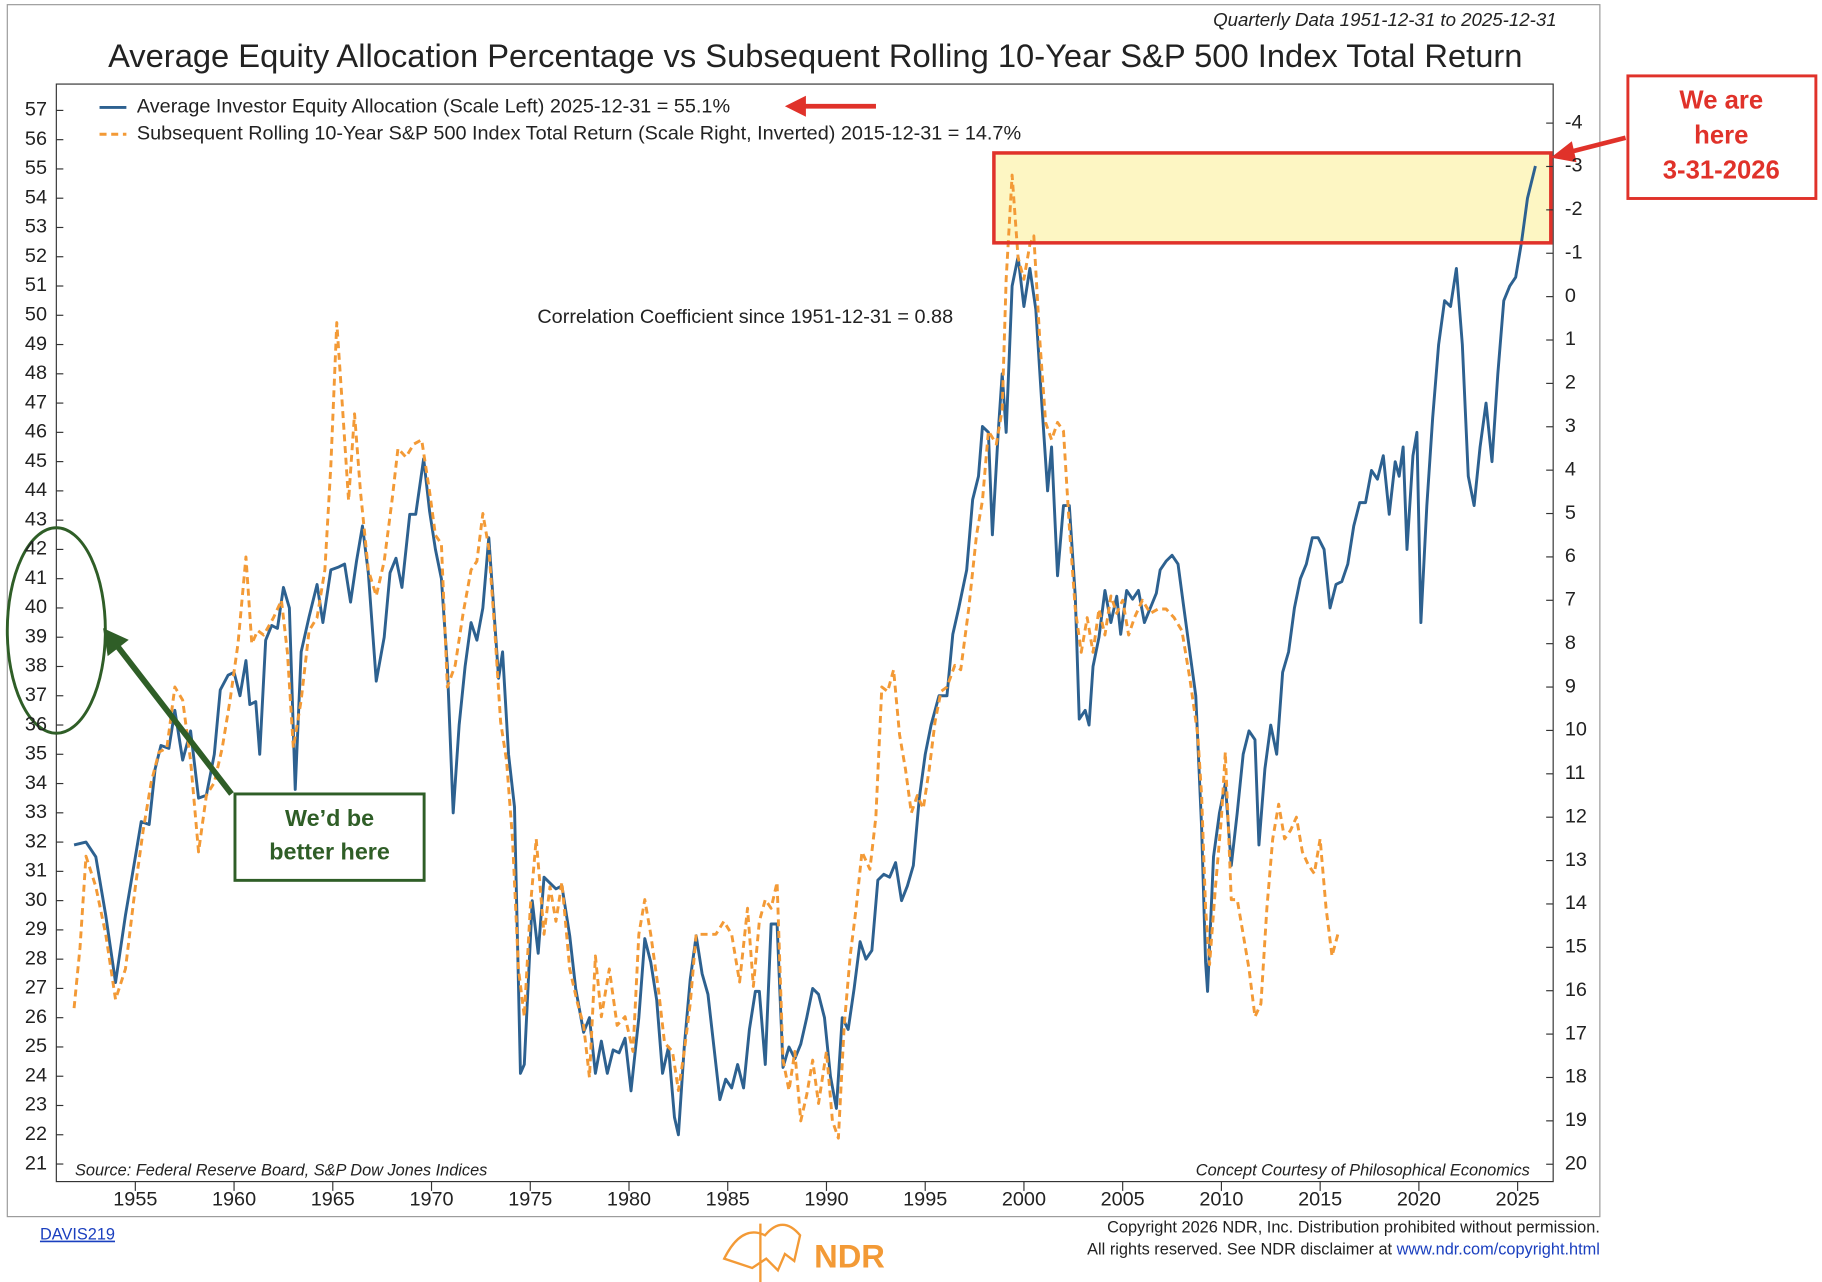 The height and width of the screenshot is (1282, 1822). I want to click on y2-tick-label: 8, so click(1570, 643).